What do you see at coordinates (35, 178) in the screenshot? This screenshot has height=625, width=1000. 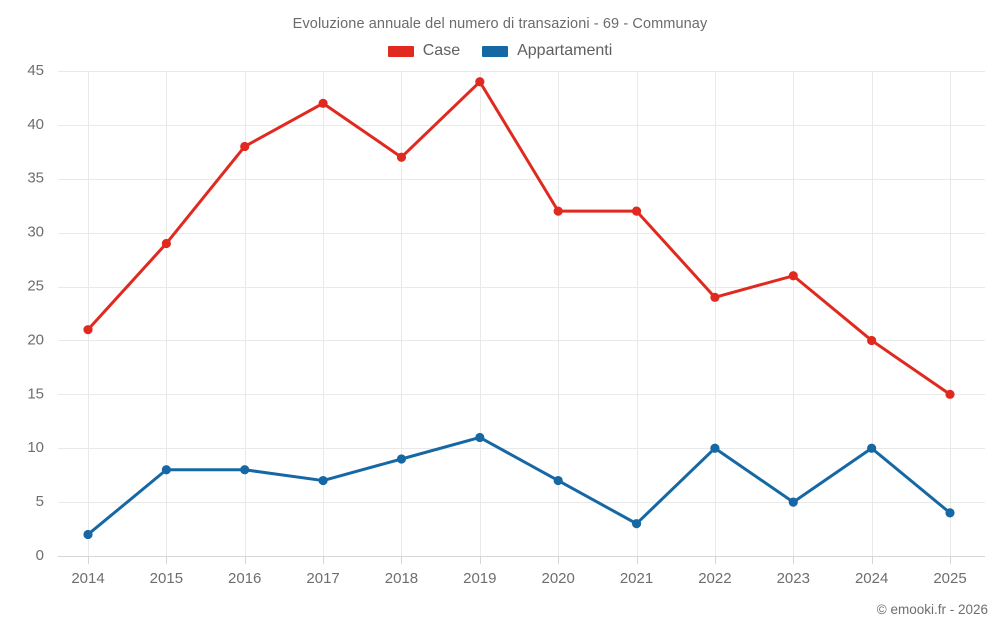 I see `y-axis-tick-label: 35` at bounding box center [35, 178].